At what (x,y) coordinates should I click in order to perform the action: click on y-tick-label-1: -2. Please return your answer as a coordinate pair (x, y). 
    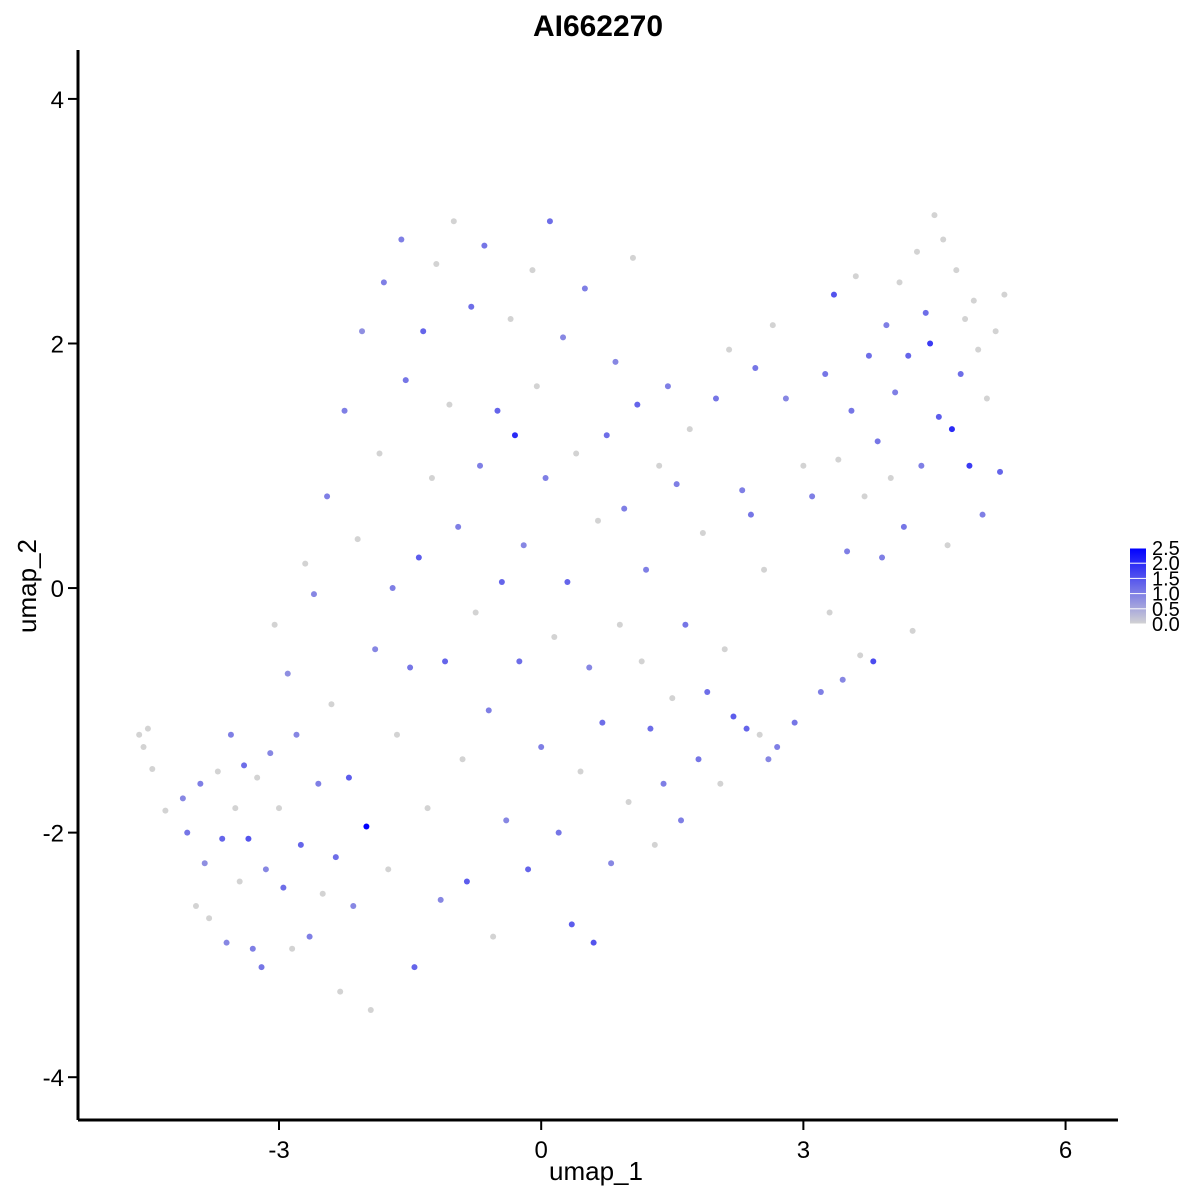
    Looking at the image, I should click on (53, 834).